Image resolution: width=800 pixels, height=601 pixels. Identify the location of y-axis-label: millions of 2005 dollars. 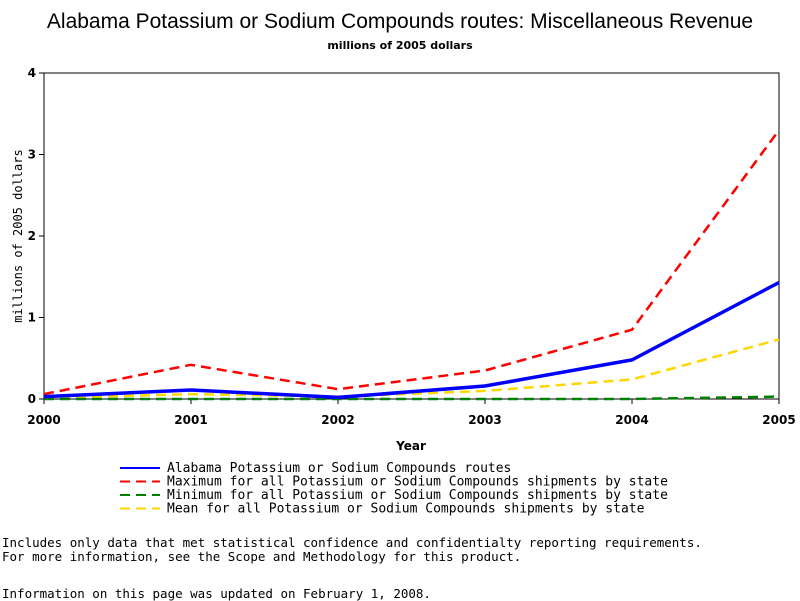
(18, 235).